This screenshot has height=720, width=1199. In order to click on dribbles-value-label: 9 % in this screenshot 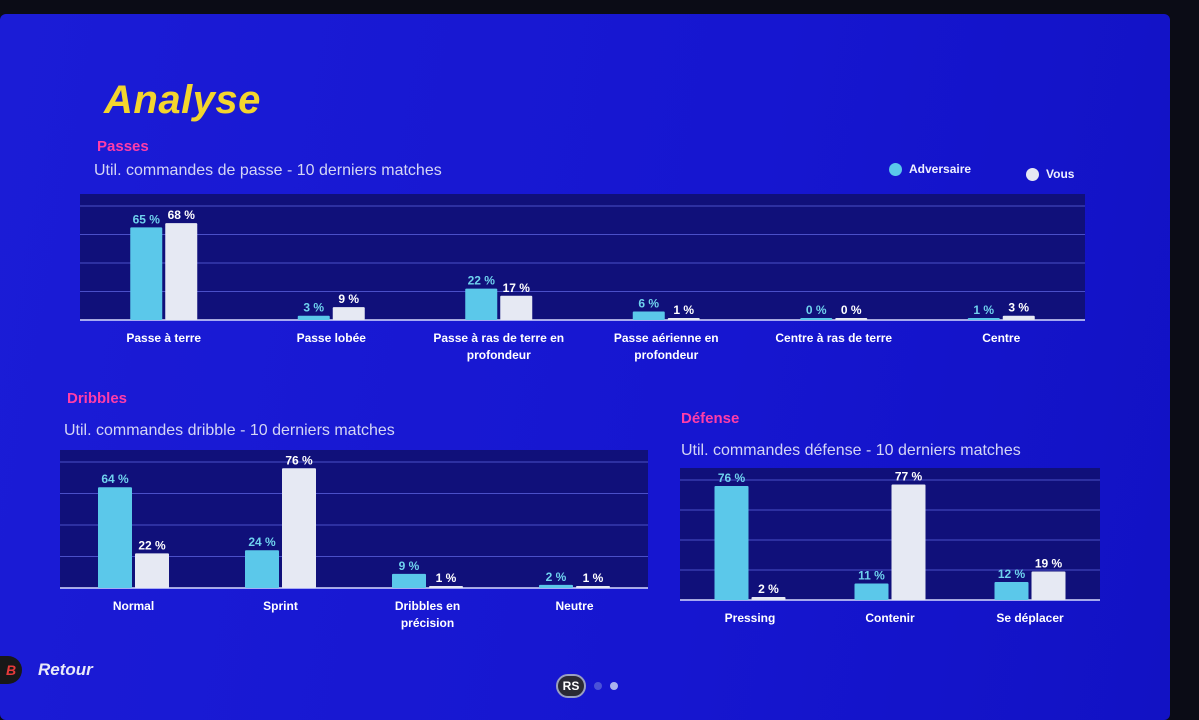, I will do `click(409, 566)`.